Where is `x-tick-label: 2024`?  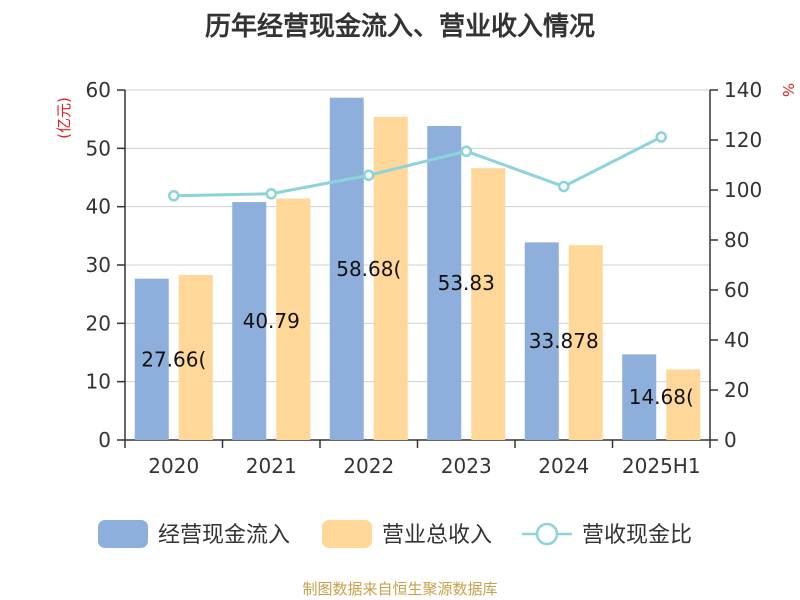
x-tick-label: 2024 is located at coordinates (563, 466).